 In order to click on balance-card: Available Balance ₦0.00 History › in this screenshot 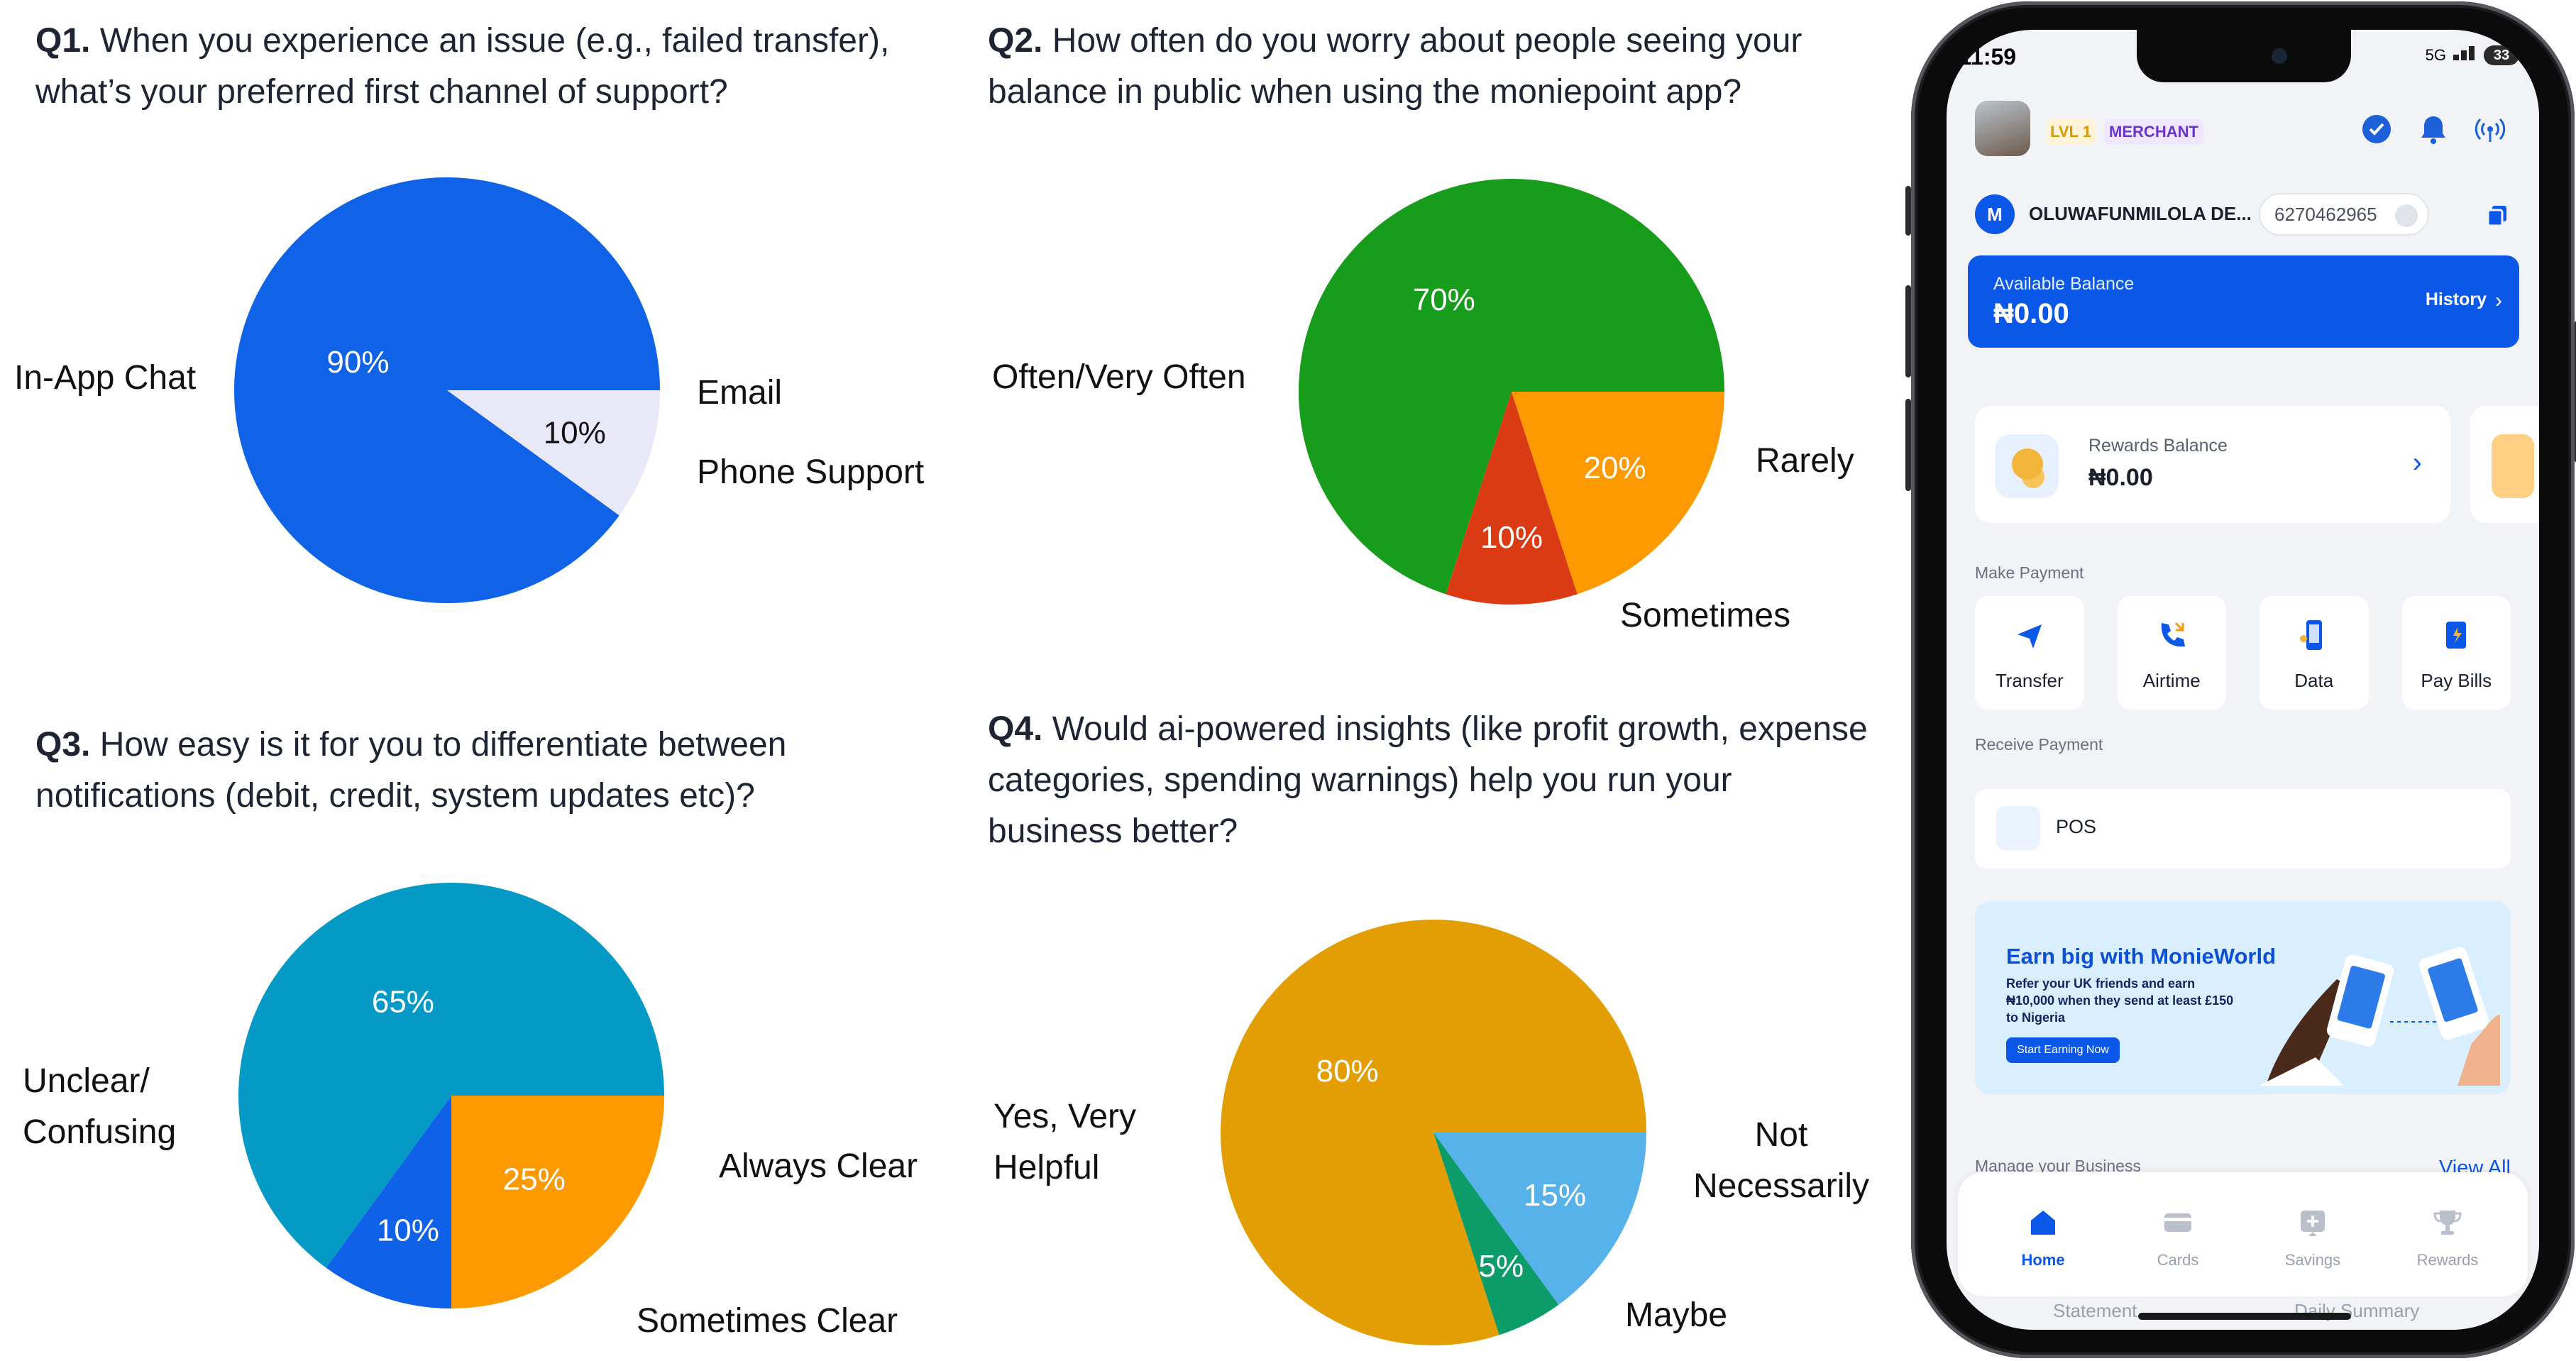, I will do `click(2243, 301)`.